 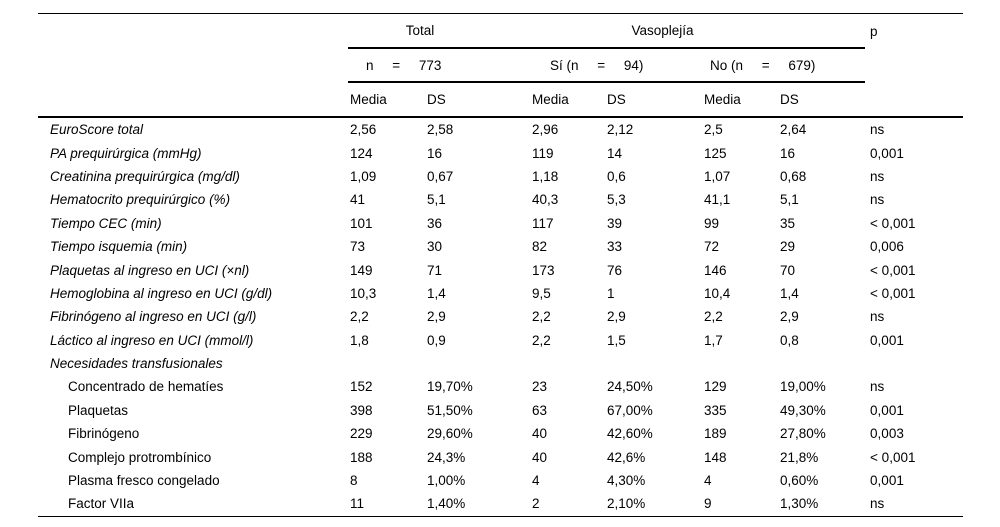 What do you see at coordinates (359, 340) in the screenshot?
I see `value-cell: 1,8` at bounding box center [359, 340].